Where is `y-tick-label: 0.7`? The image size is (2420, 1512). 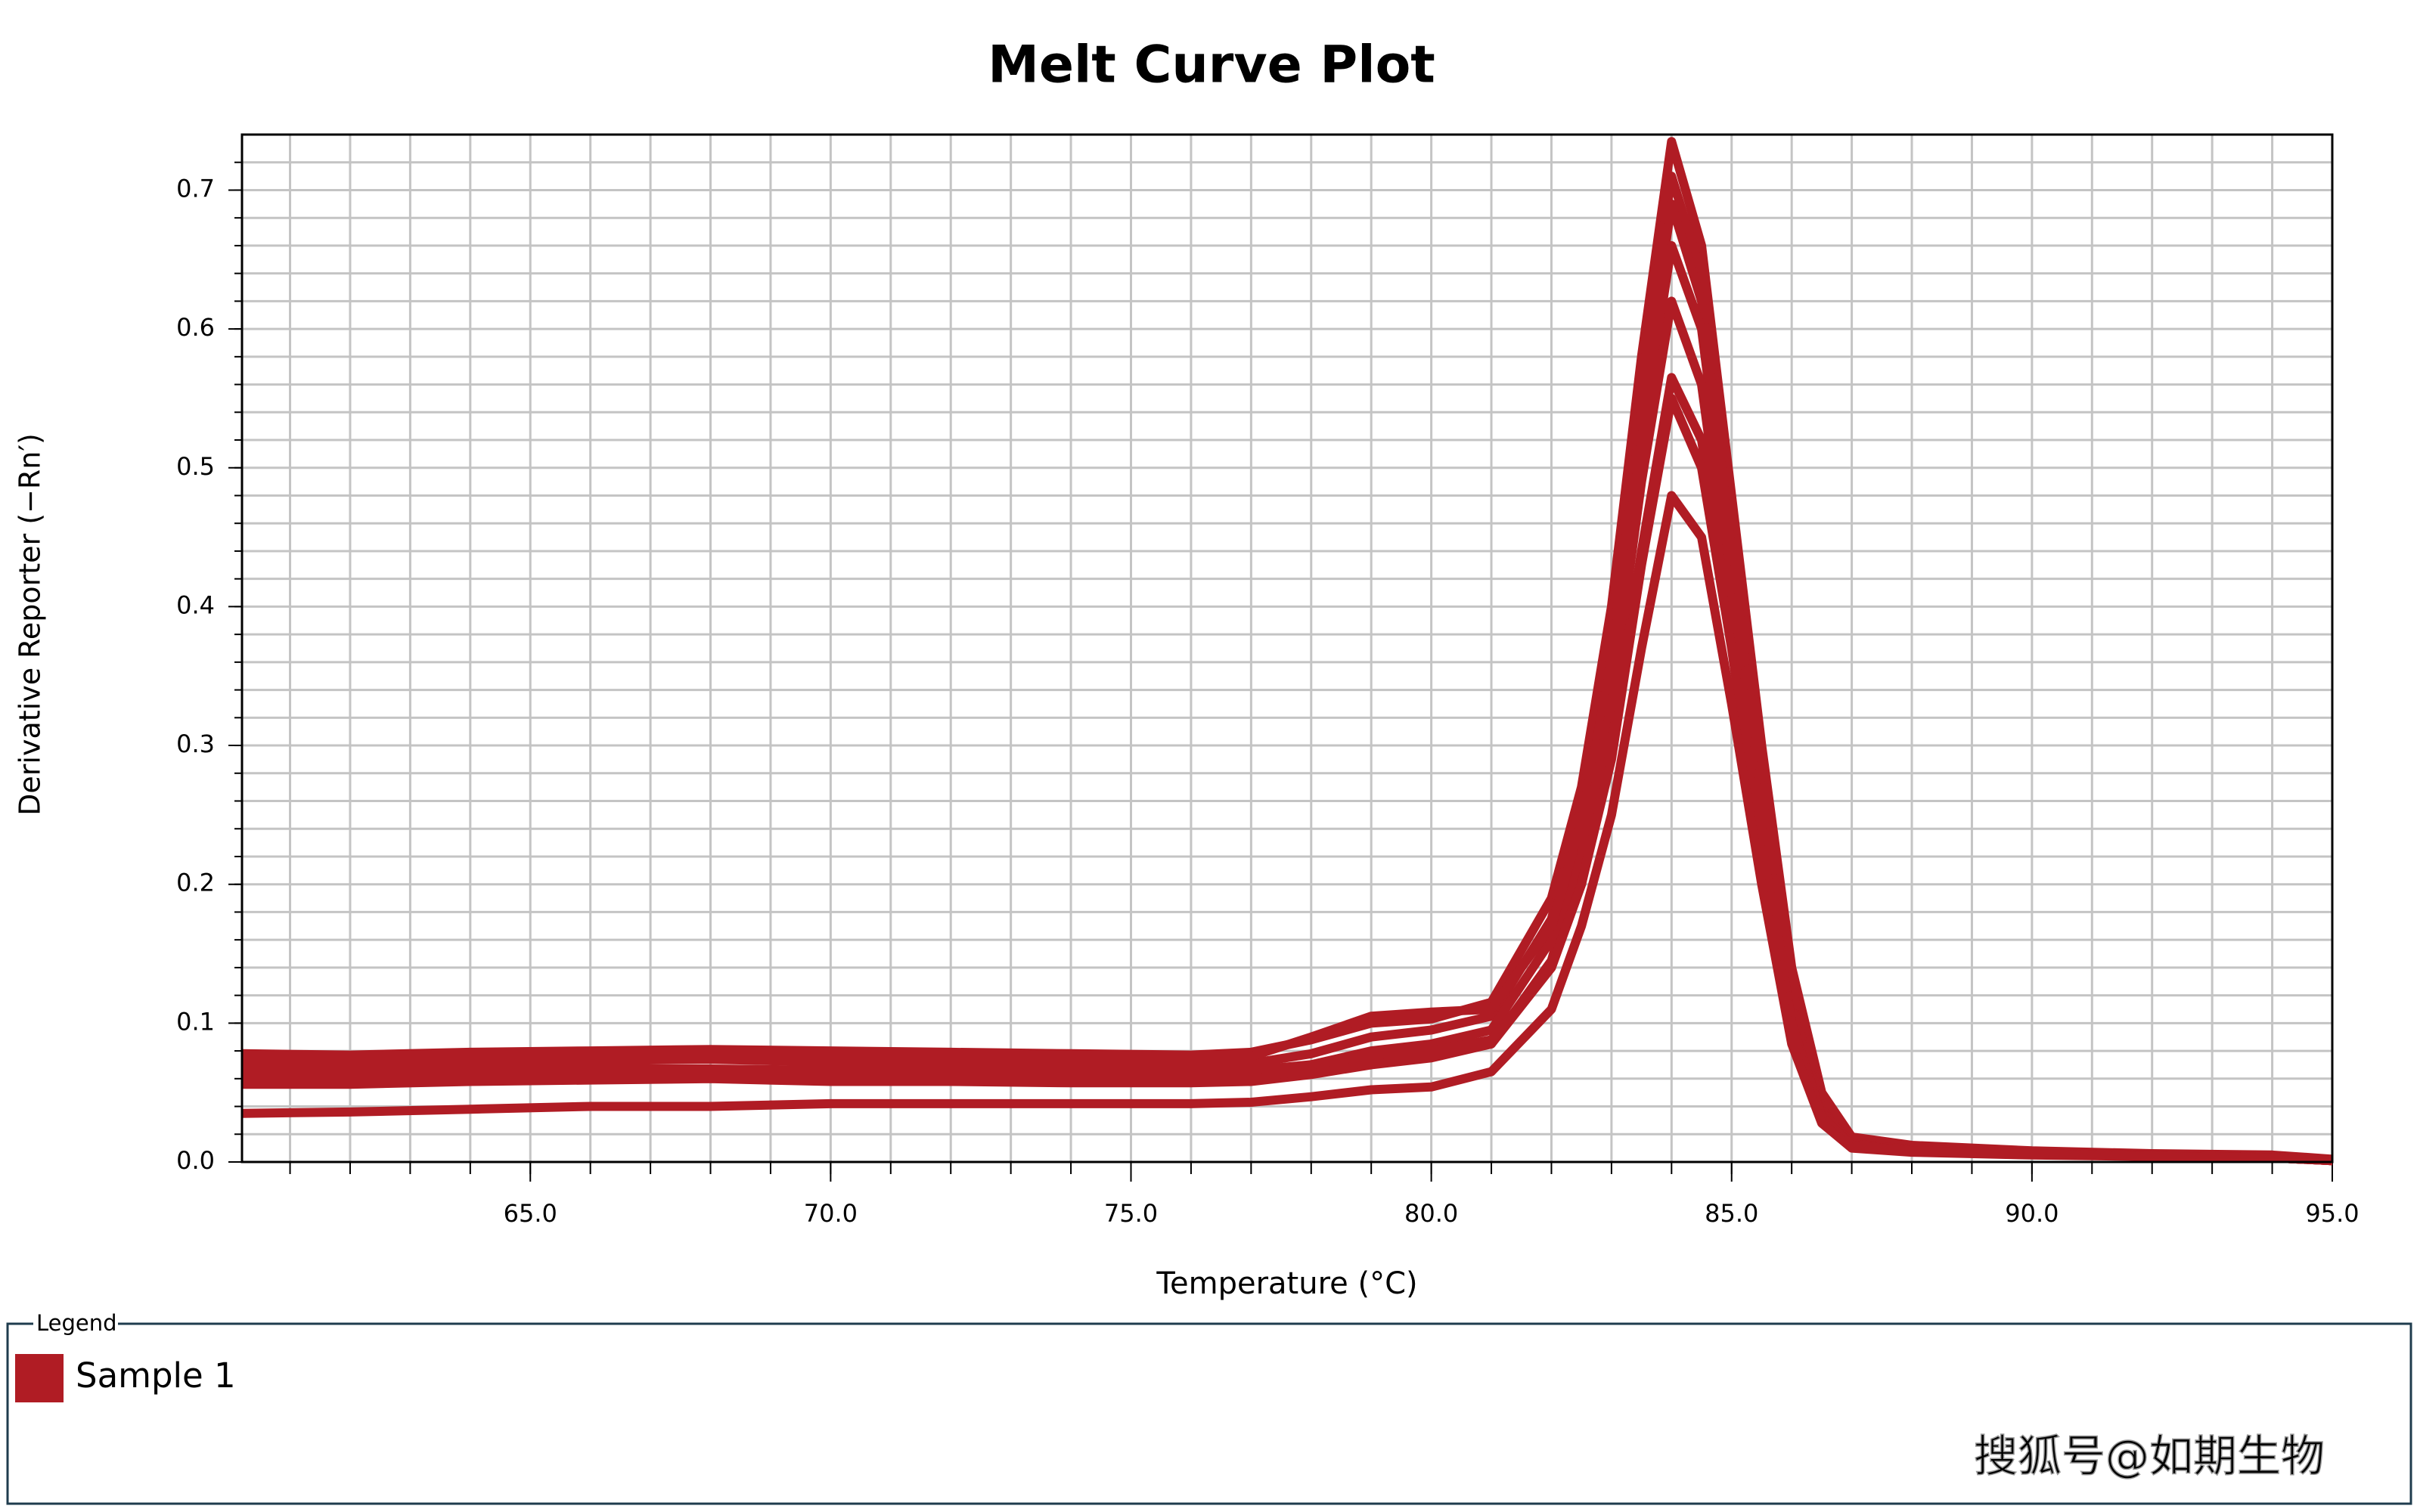 y-tick-label: 0.7 is located at coordinates (195, 189).